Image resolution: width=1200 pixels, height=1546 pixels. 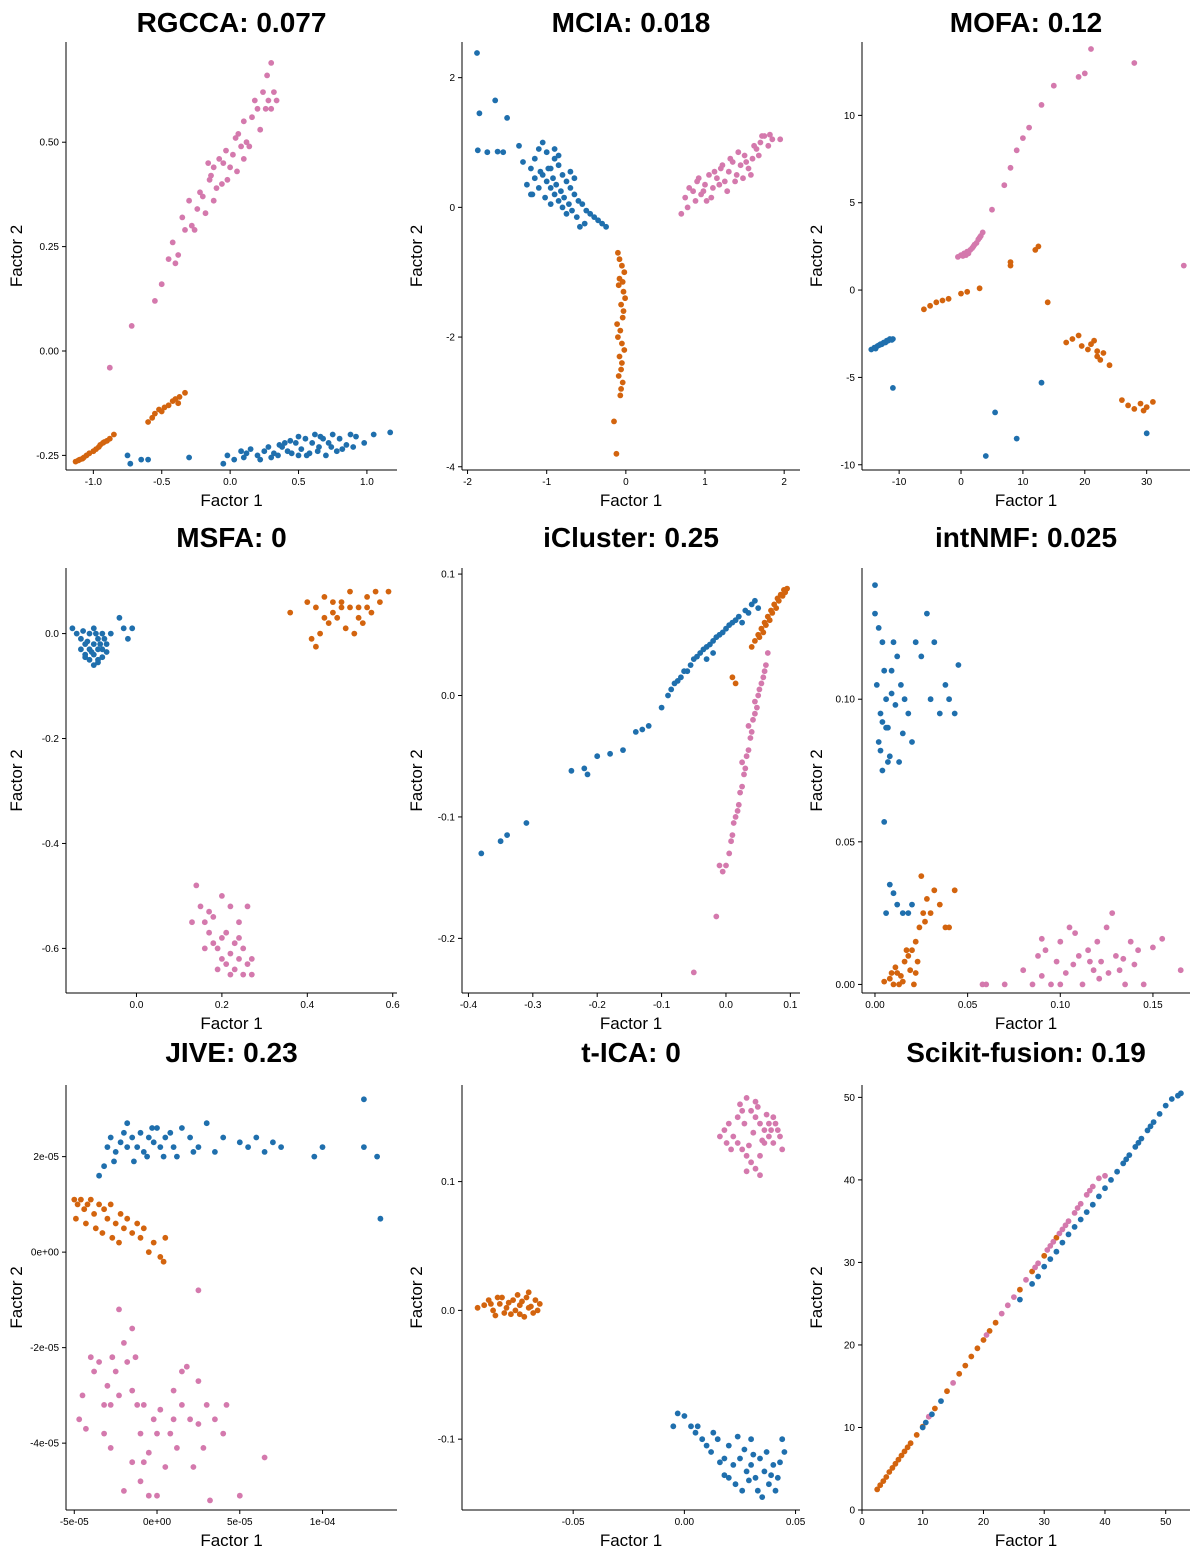 What do you see at coordinates (631, 1538) in the screenshot?
I see `x-axis-label: Factor 1` at bounding box center [631, 1538].